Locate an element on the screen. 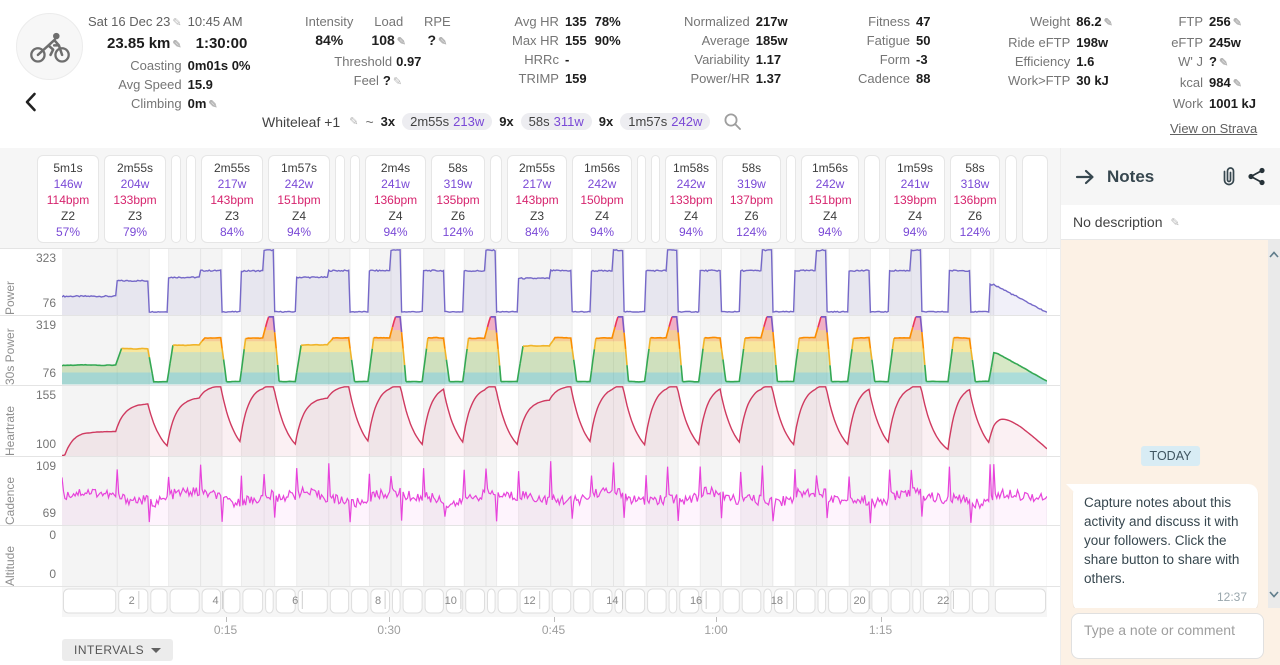 This screenshot has width=1280, height=665. caret-down-icon is located at coordinates (156, 650).